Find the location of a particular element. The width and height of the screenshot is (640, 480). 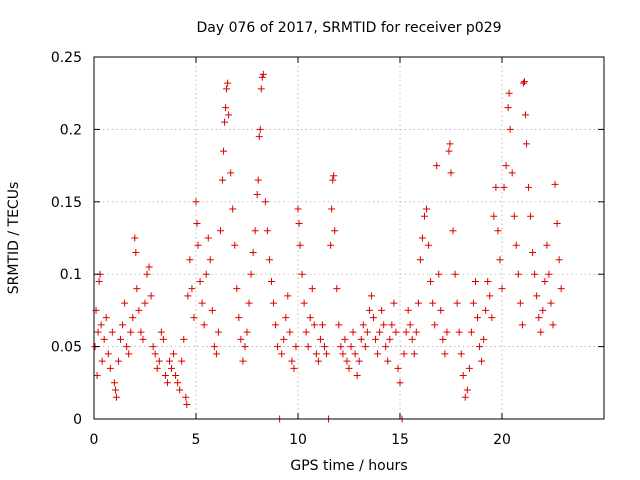

x-tick-label: 0 is located at coordinates (94, 440).